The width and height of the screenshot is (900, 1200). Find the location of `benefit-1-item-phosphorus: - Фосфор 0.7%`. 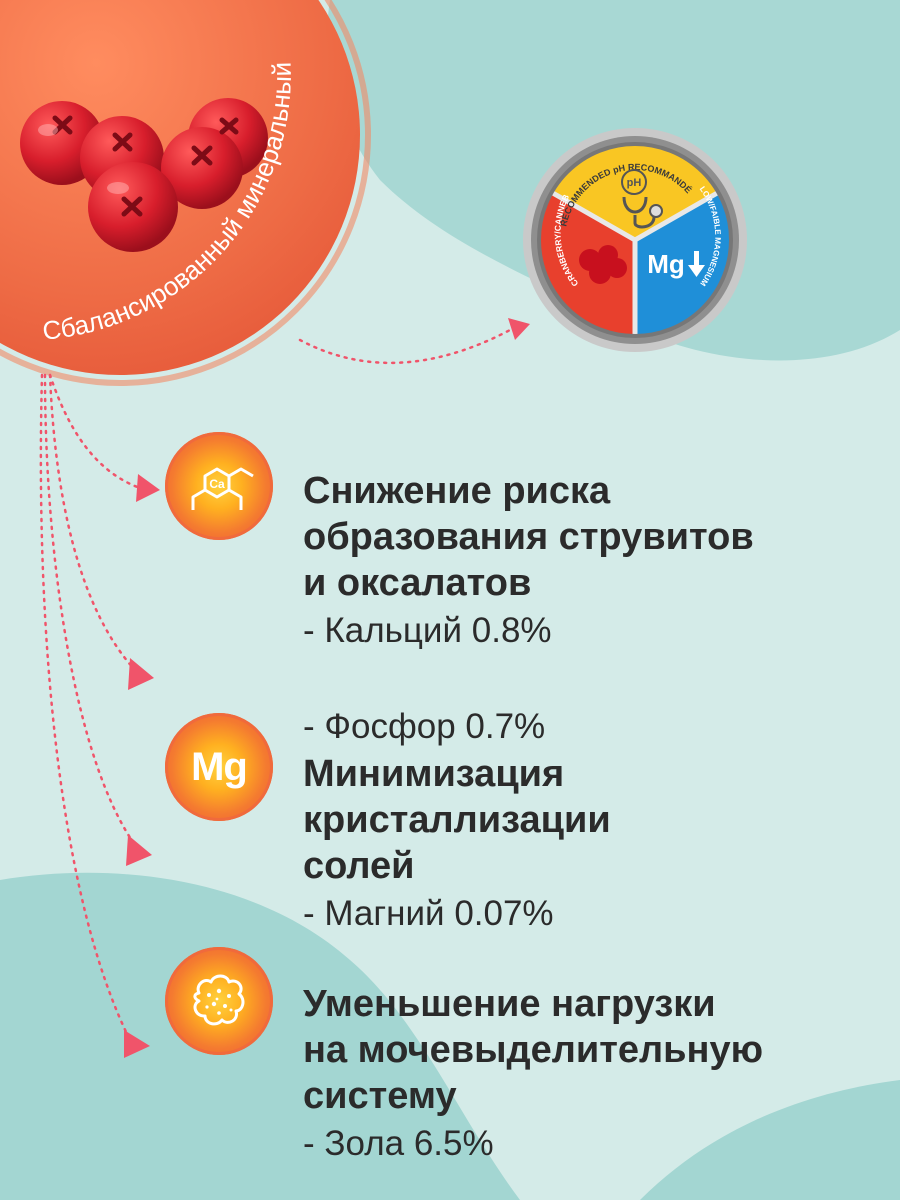

benefit-1-item-phosphorus: - Фосфор 0.7% is located at coordinates (424, 726).